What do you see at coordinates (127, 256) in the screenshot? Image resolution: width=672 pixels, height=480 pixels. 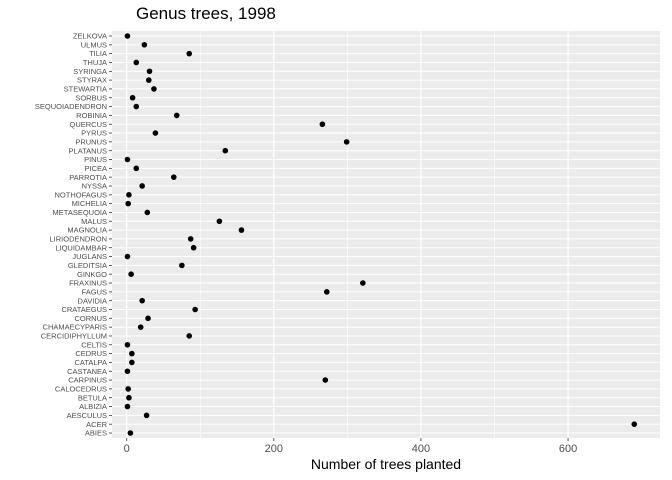 I see `data-point-juglans` at bounding box center [127, 256].